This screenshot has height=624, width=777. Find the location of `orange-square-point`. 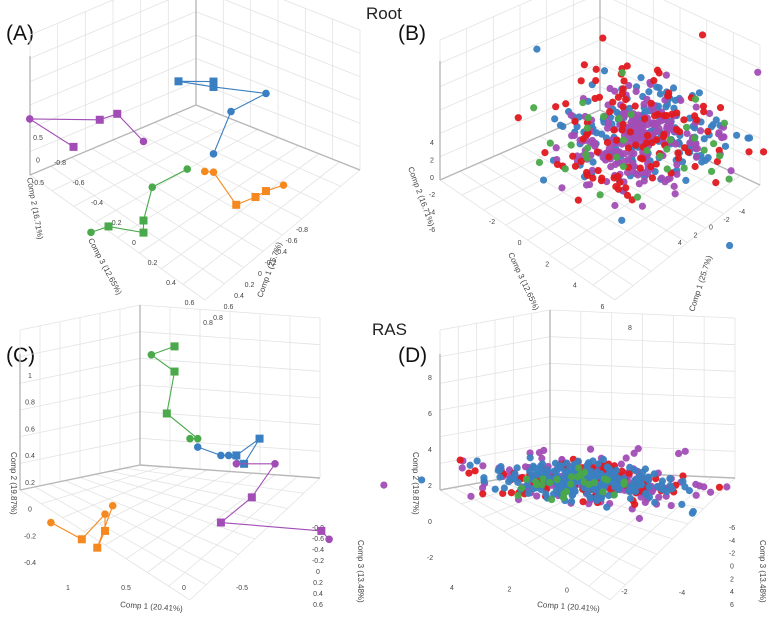

orange-square-point is located at coordinates (97, 547).